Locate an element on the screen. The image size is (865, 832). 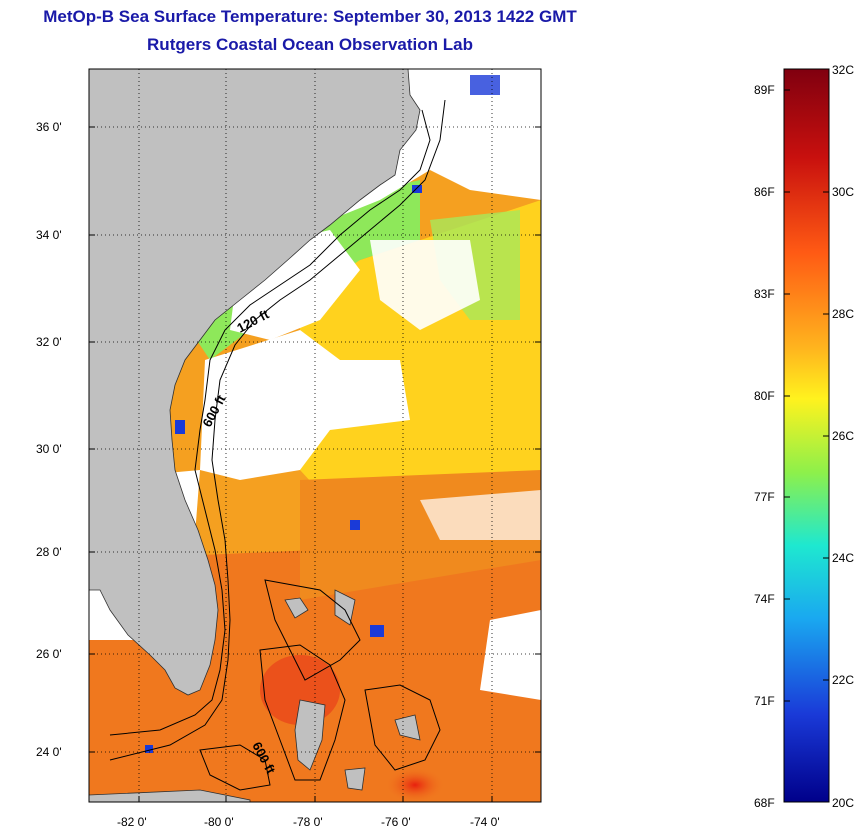
colorbar-c-label: 24C is located at coordinates (843, 558).